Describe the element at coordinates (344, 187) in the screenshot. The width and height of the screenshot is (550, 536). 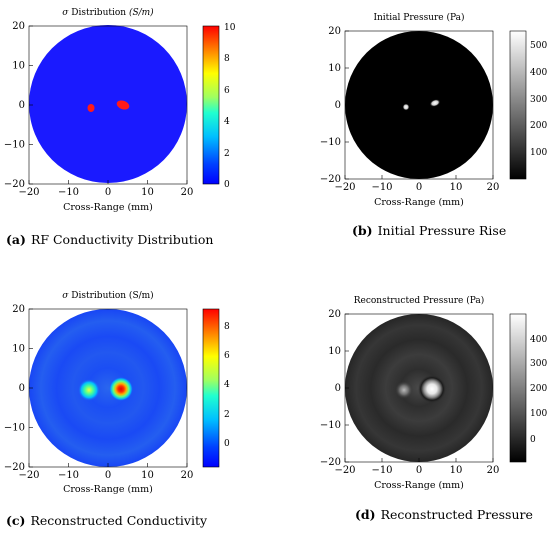
I see `panel-b-xtick: −20` at that location.